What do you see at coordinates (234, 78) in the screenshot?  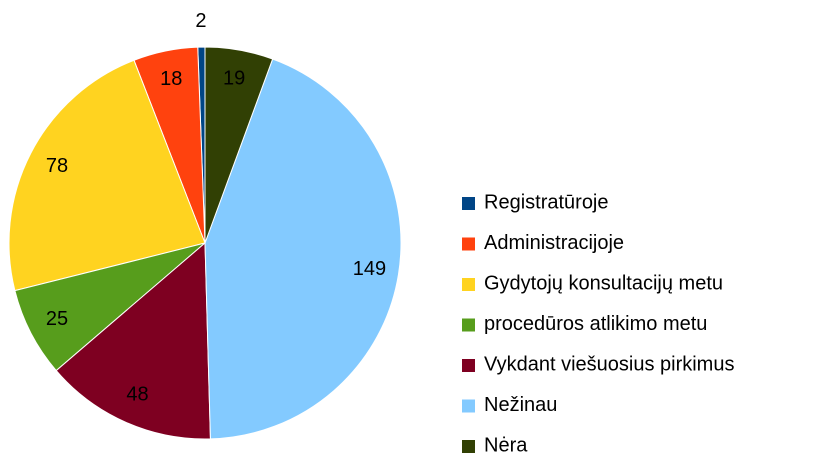 I see `data-label: 19` at bounding box center [234, 78].